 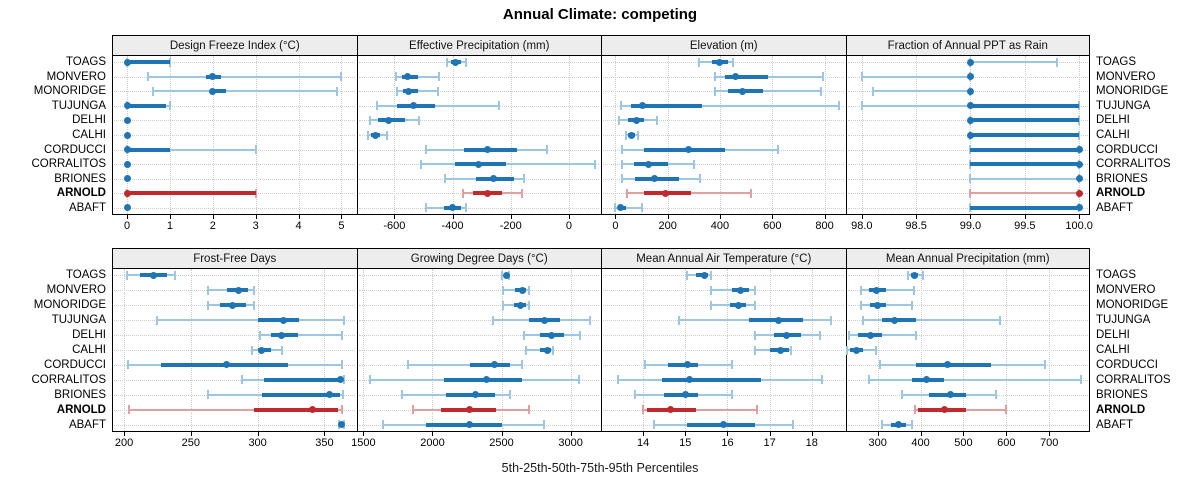 I want to click on axis-tick-label: 400, so click(x=720, y=226).